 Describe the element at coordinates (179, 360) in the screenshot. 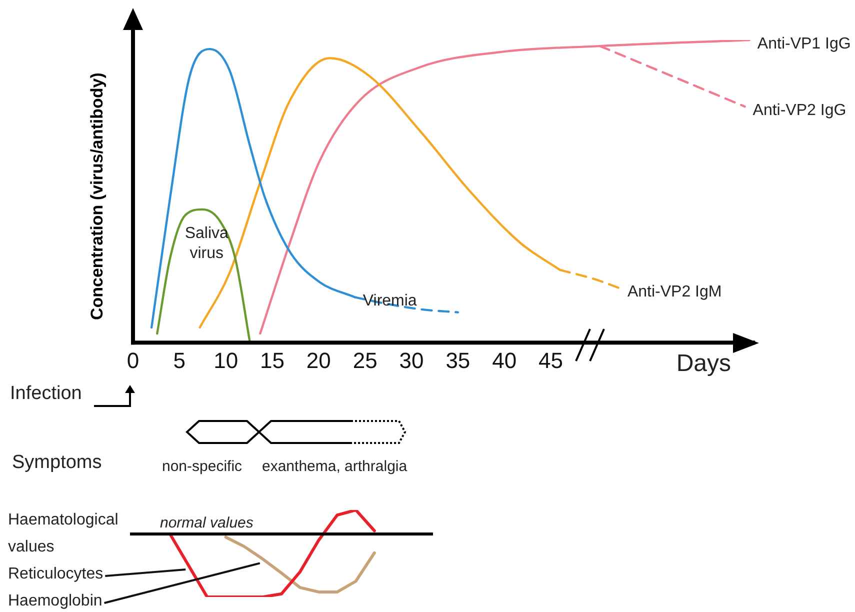

I see `x-tick-label: 5` at that location.